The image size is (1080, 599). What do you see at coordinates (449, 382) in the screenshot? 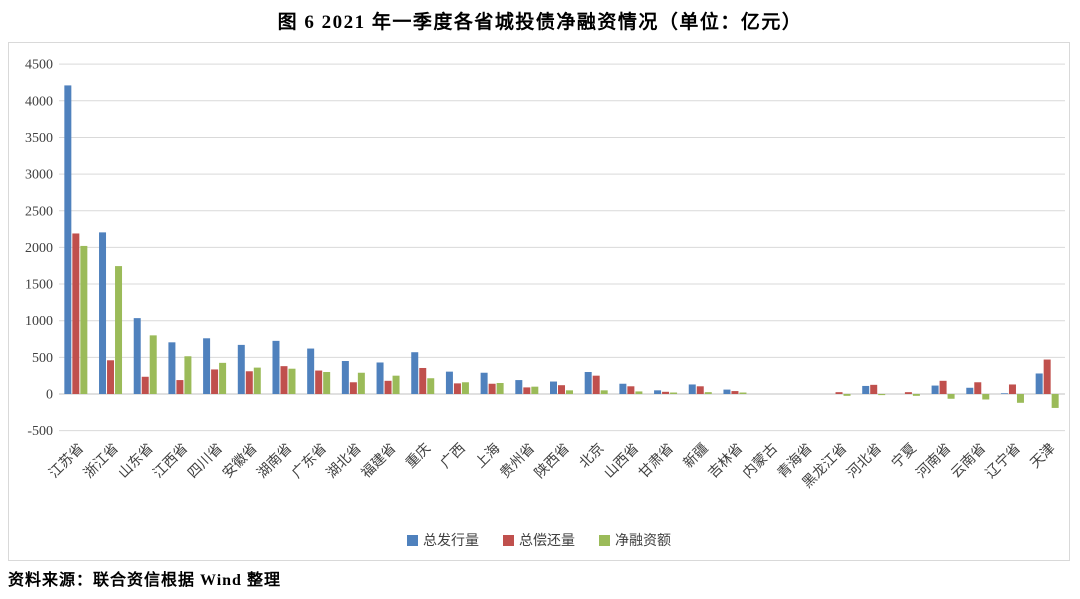
I see `bar-总发行量-广西` at bounding box center [449, 382].